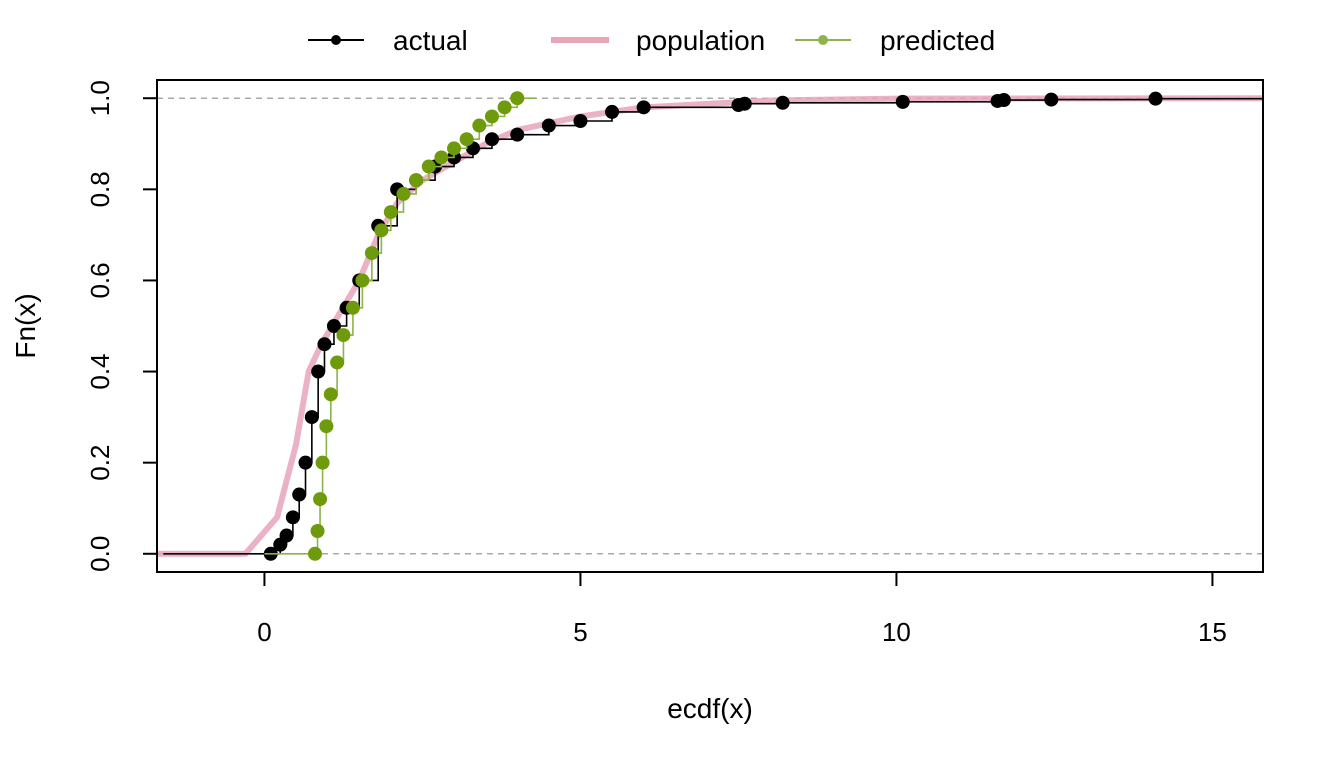  I want to click on y-tick-label-5: 1.0, so click(100, 98).